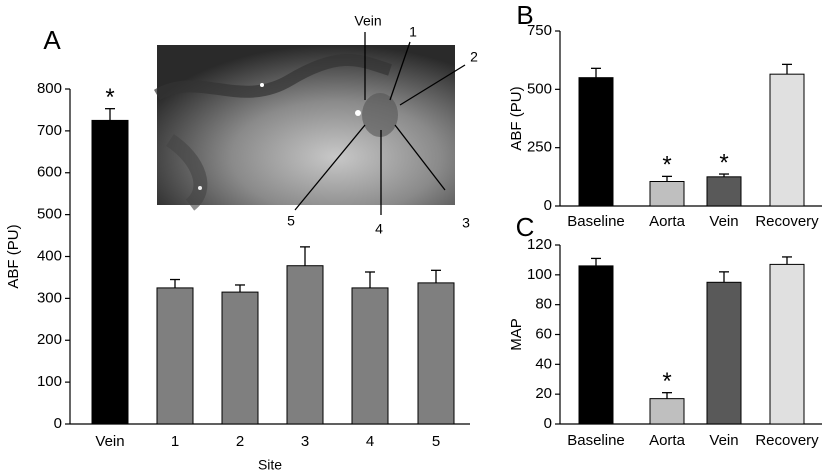  Describe the element at coordinates (413, 32) in the screenshot. I see `inset-label: 1` at that location.